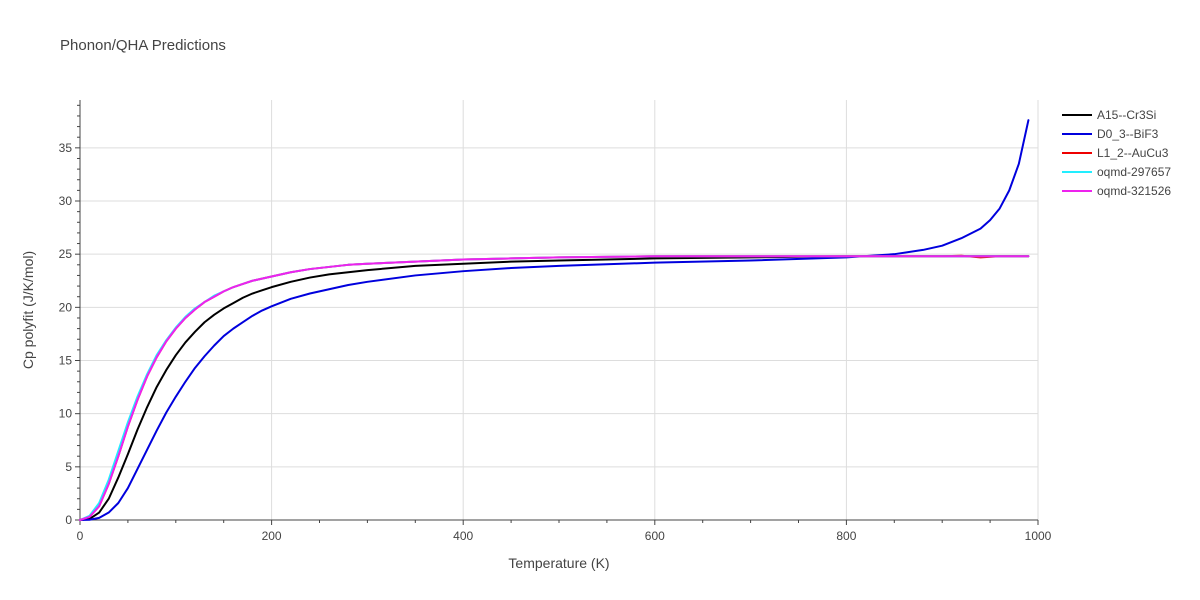  Describe the element at coordinates (80, 536) in the screenshot. I see `x-tick-label: 0` at that location.